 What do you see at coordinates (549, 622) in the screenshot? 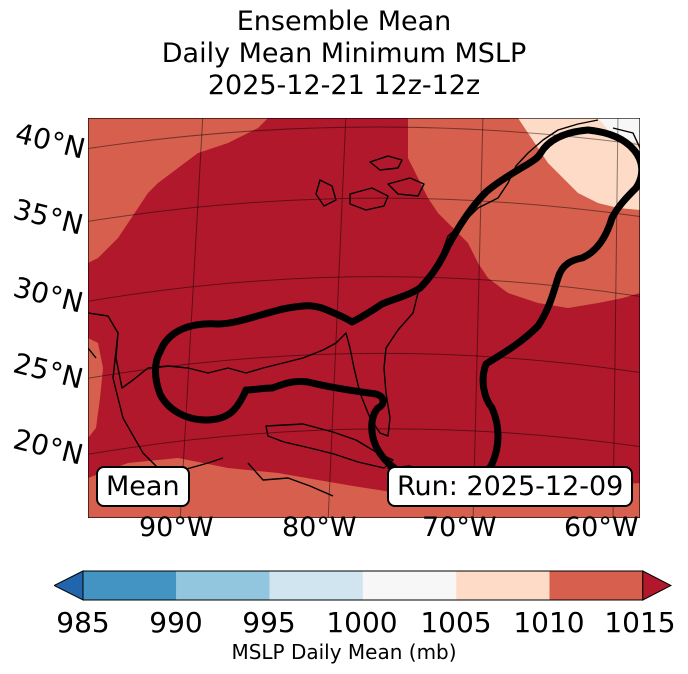
I see `colorbar-tick-1010: 1010` at bounding box center [549, 622].